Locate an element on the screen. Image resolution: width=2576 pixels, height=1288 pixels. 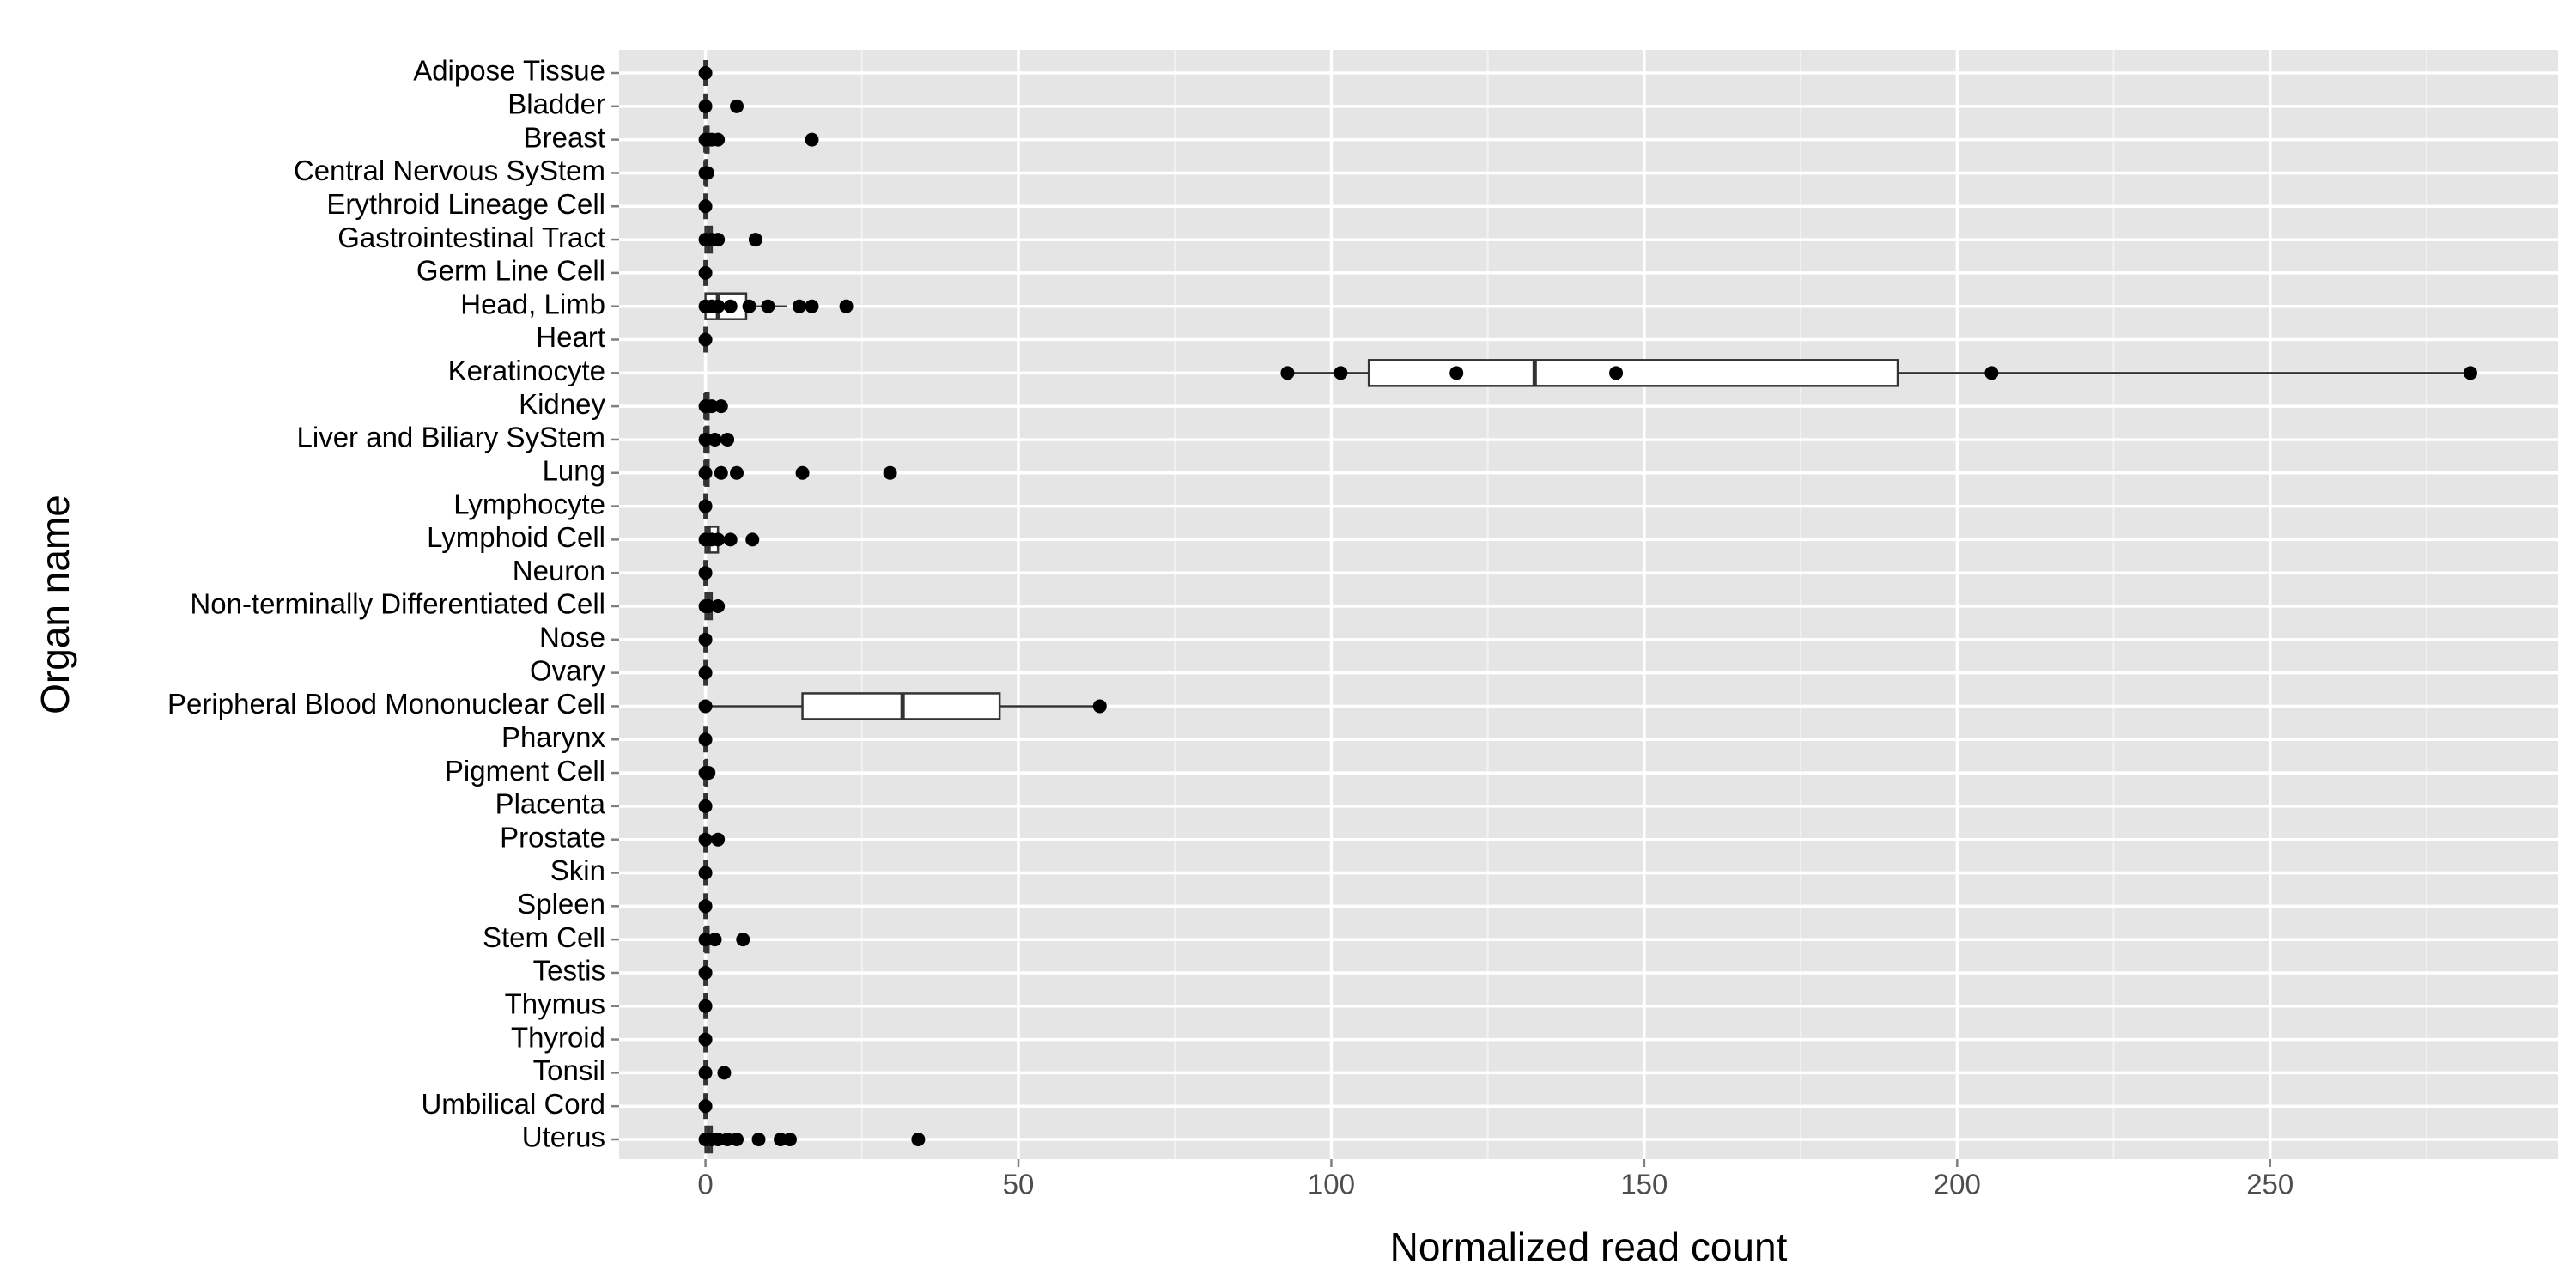
y-tick-label: Peripheral Blood Mononuclear Cell is located at coordinates (386, 704).